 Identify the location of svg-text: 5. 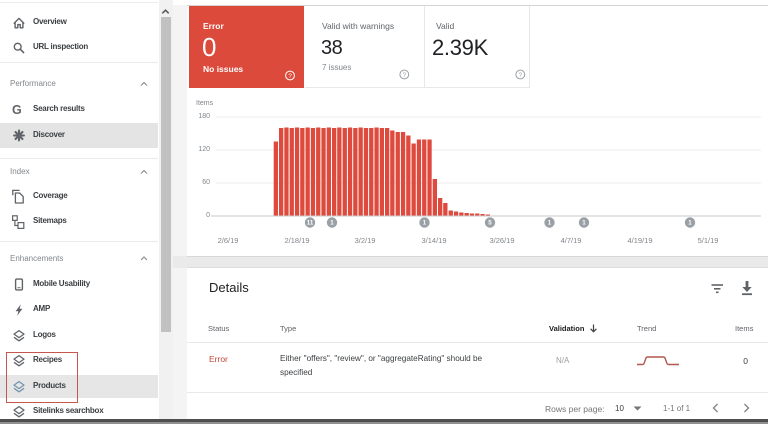
(490, 223).